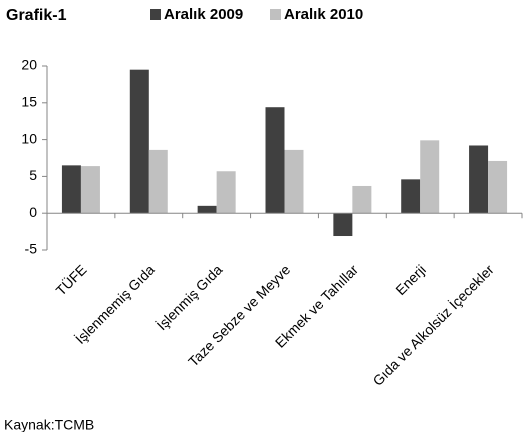  I want to click on y-tick-label: 0, so click(33, 212).